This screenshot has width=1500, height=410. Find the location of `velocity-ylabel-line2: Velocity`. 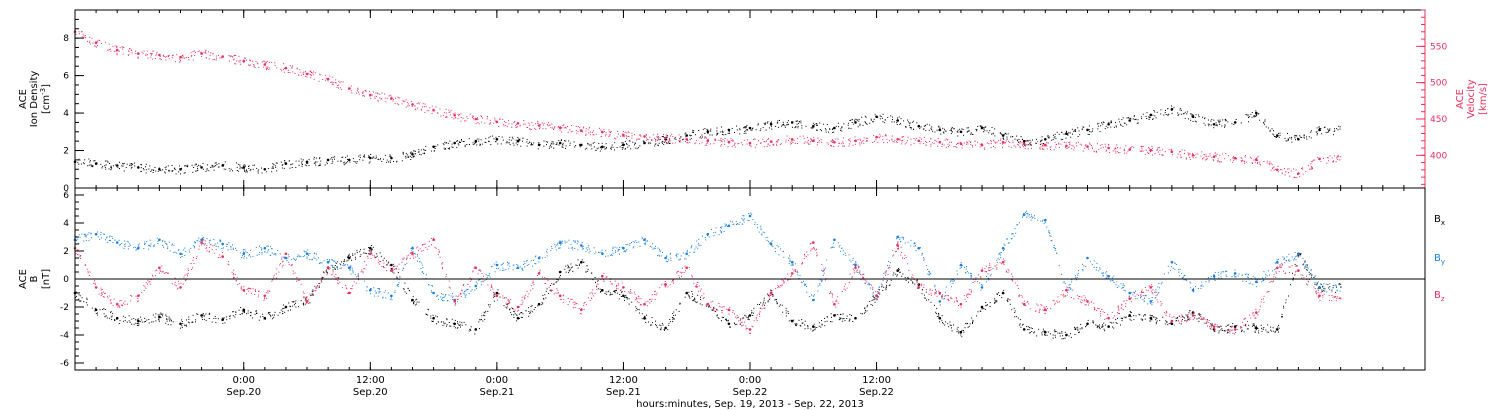

velocity-ylabel-line2: Velocity is located at coordinates (1471, 98).